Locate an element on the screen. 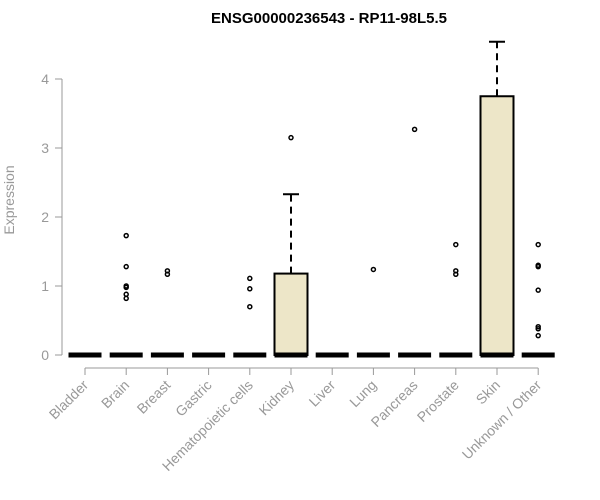 The image size is (600, 500). box-unknown-other is located at coordinates (538, 299).